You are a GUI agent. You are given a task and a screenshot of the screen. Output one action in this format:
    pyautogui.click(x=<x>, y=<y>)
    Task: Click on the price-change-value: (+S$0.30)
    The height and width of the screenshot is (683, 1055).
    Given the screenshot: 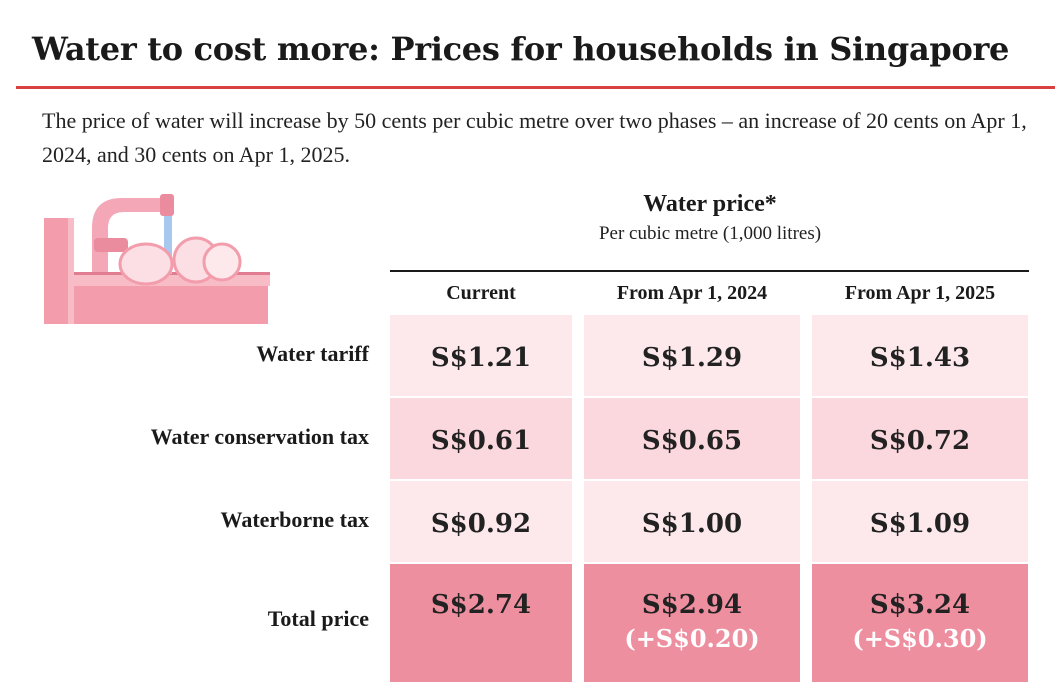 What is the action you would take?
    pyautogui.click(x=920, y=638)
    